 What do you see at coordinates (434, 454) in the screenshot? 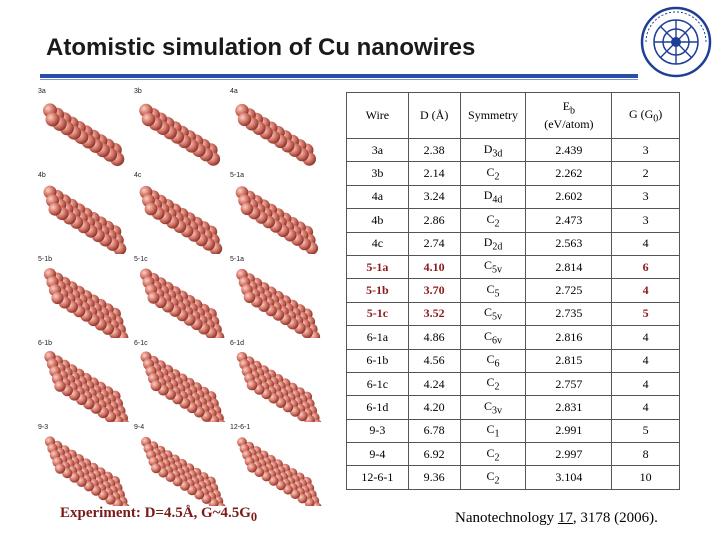
I see `cell-diameter: 6.92` at bounding box center [434, 454].